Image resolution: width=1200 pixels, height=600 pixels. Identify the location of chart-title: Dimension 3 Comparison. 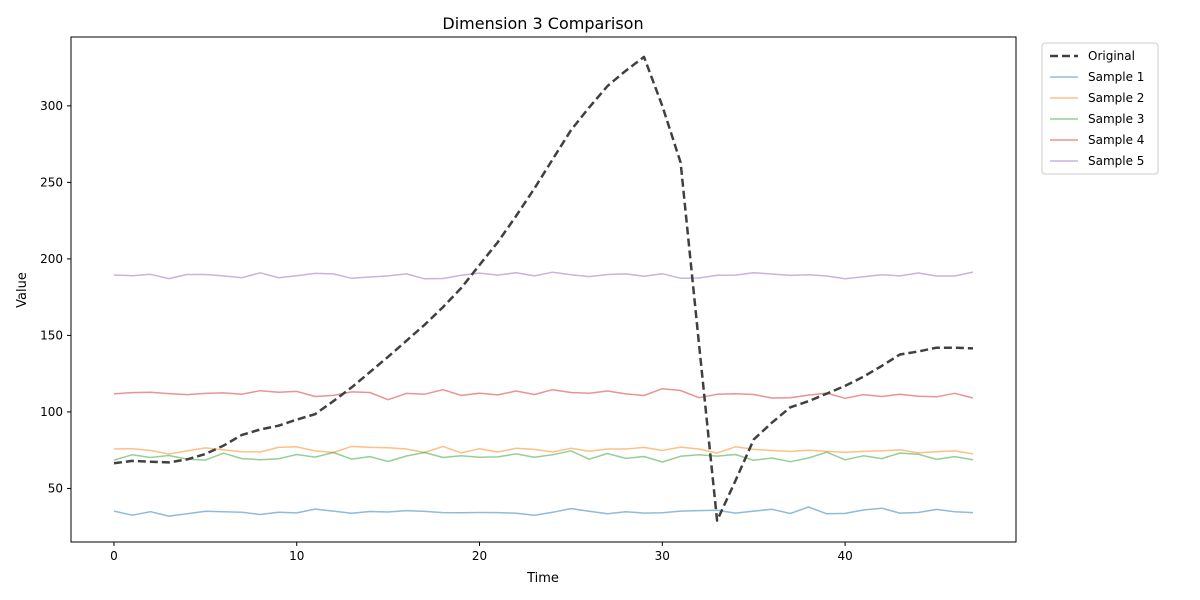
(542, 23).